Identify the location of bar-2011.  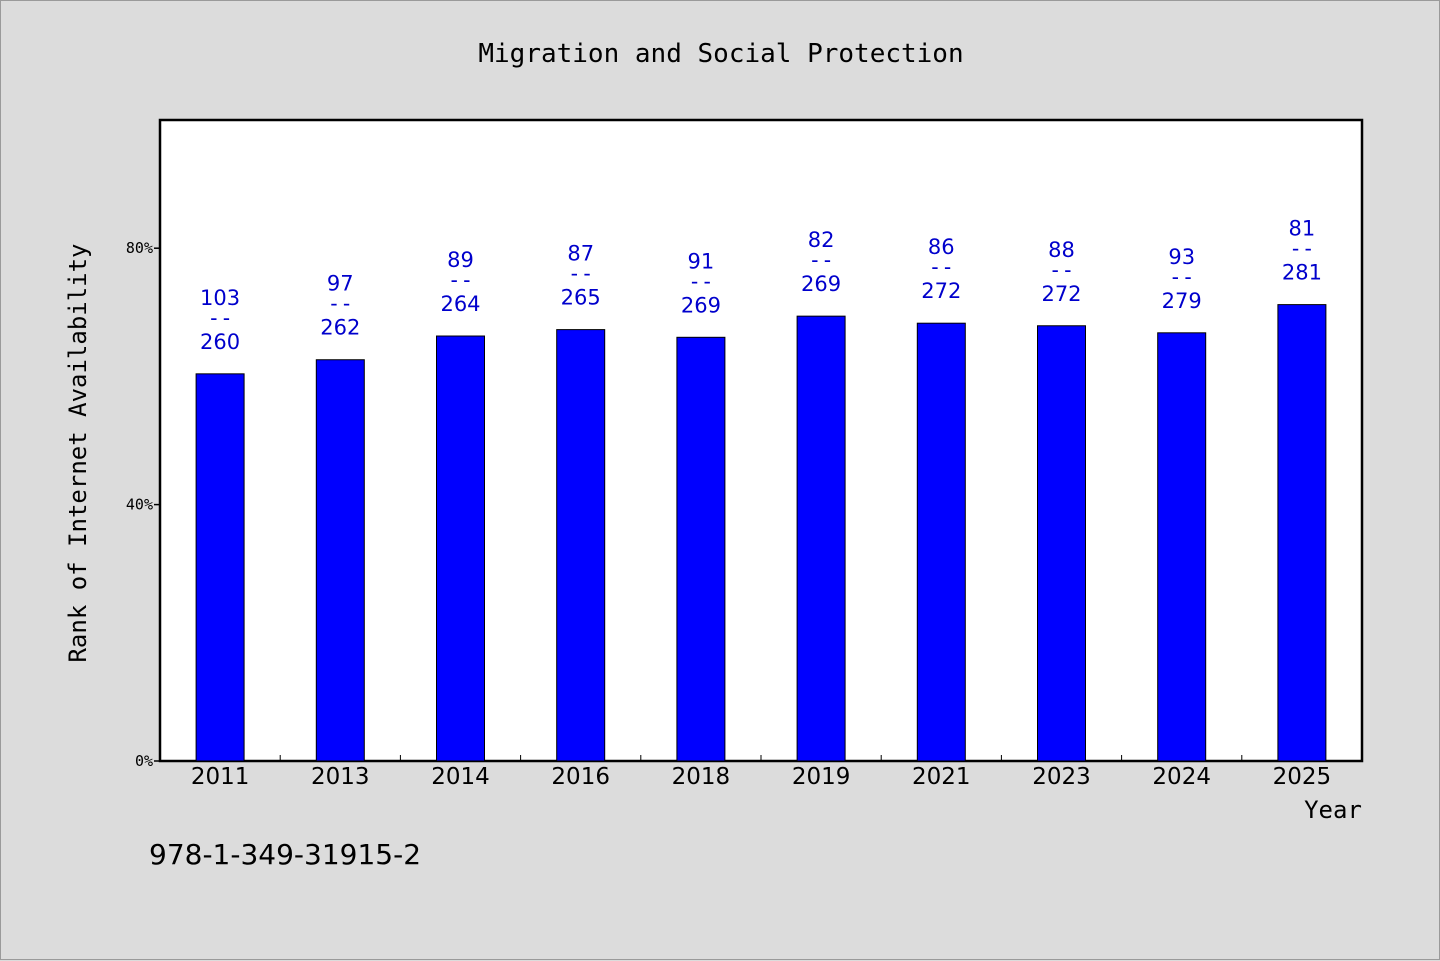
(220, 567).